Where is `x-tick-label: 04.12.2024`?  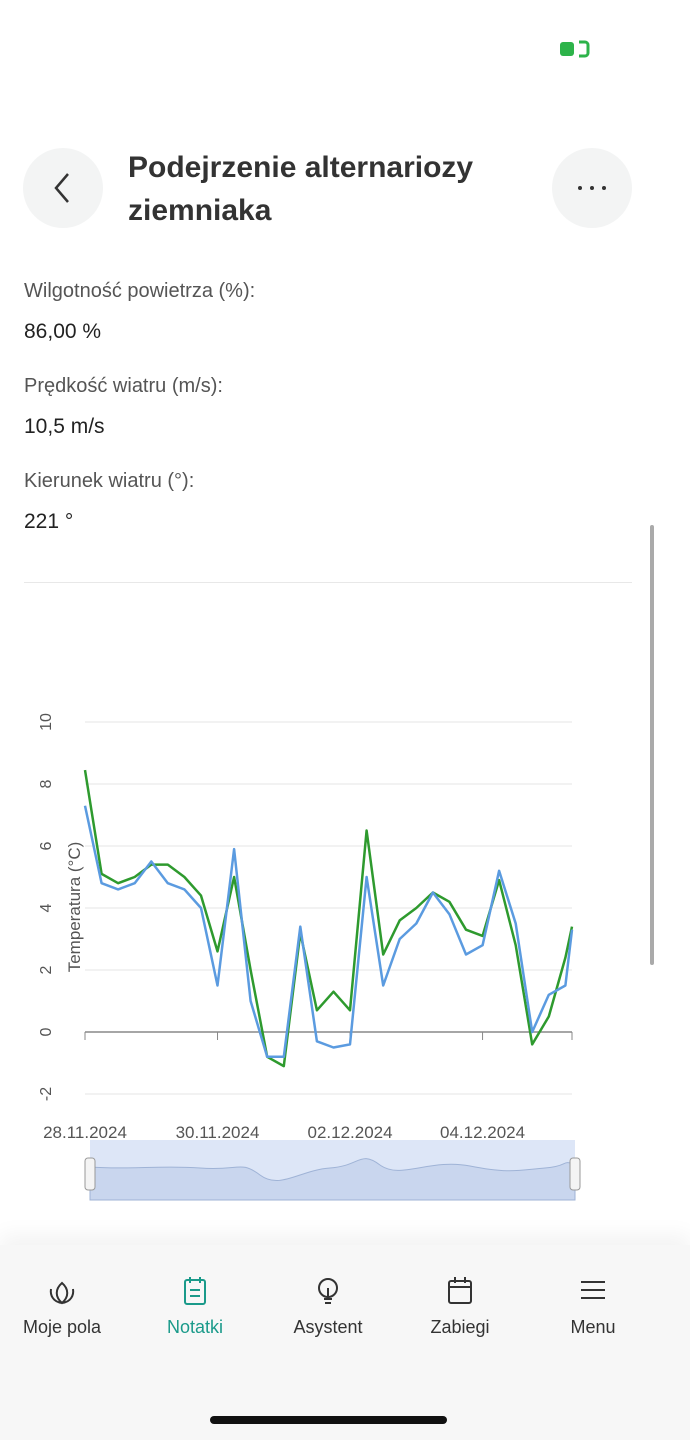
x-tick-label: 04.12.2024 is located at coordinates (482, 1132).